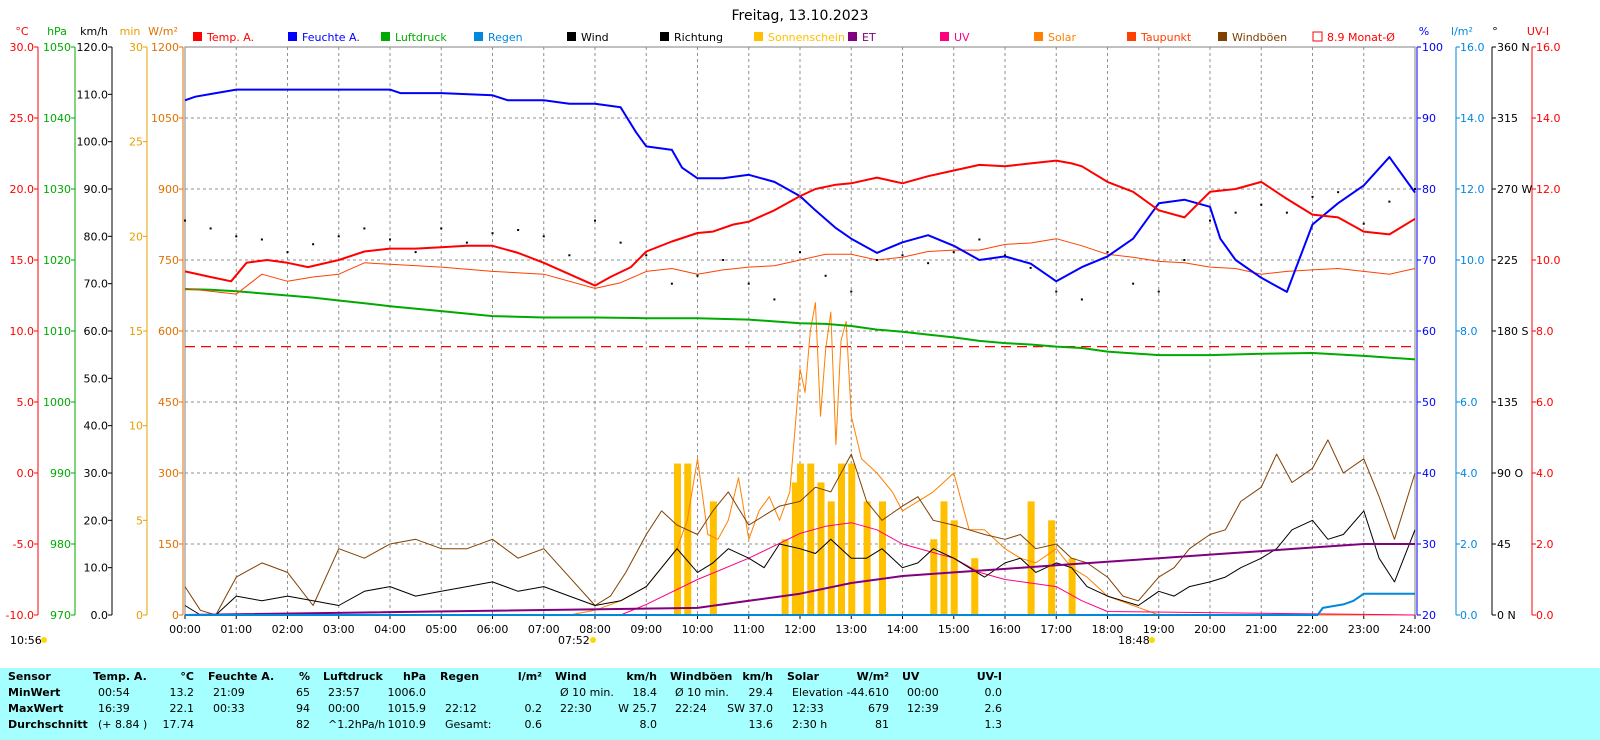  I want to click on stats-cell-time: Ø 10 min., so click(702, 692).